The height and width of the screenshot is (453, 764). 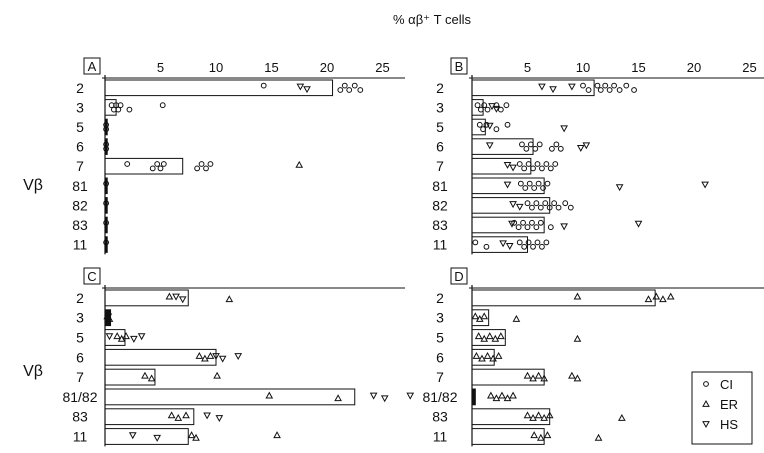 What do you see at coordinates (729, 404) in the screenshot?
I see `legend-label: ER` at bounding box center [729, 404].